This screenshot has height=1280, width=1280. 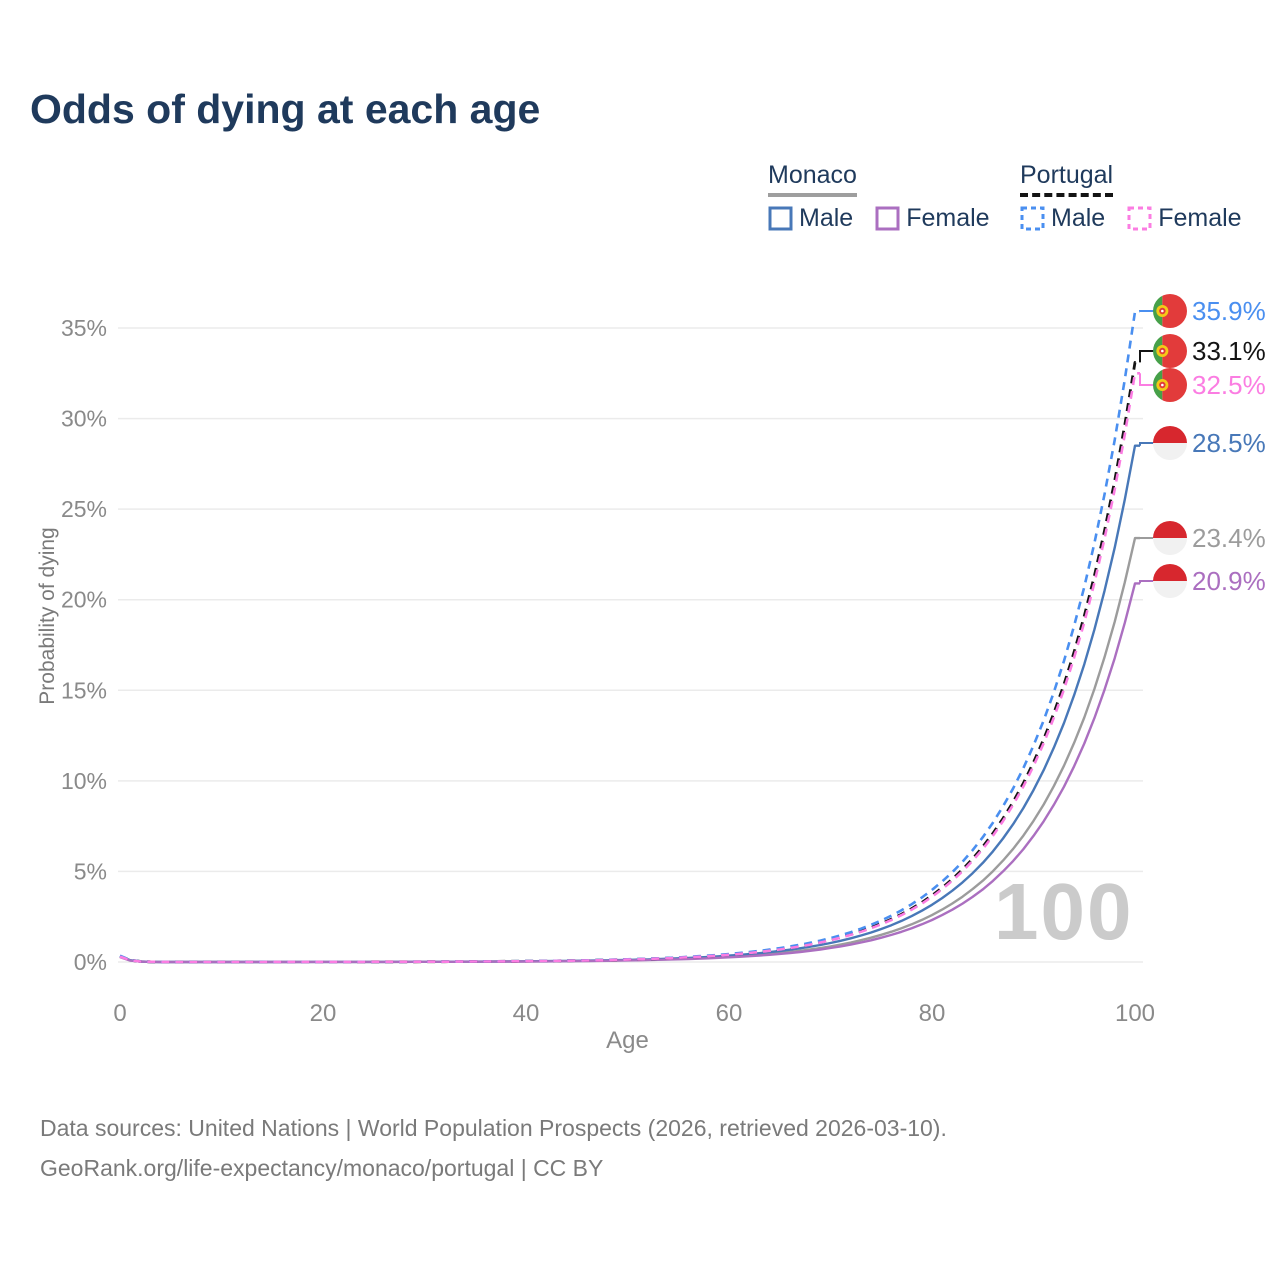 I want to click on legend-country-portugal: Portugal, so click(x=1067, y=179).